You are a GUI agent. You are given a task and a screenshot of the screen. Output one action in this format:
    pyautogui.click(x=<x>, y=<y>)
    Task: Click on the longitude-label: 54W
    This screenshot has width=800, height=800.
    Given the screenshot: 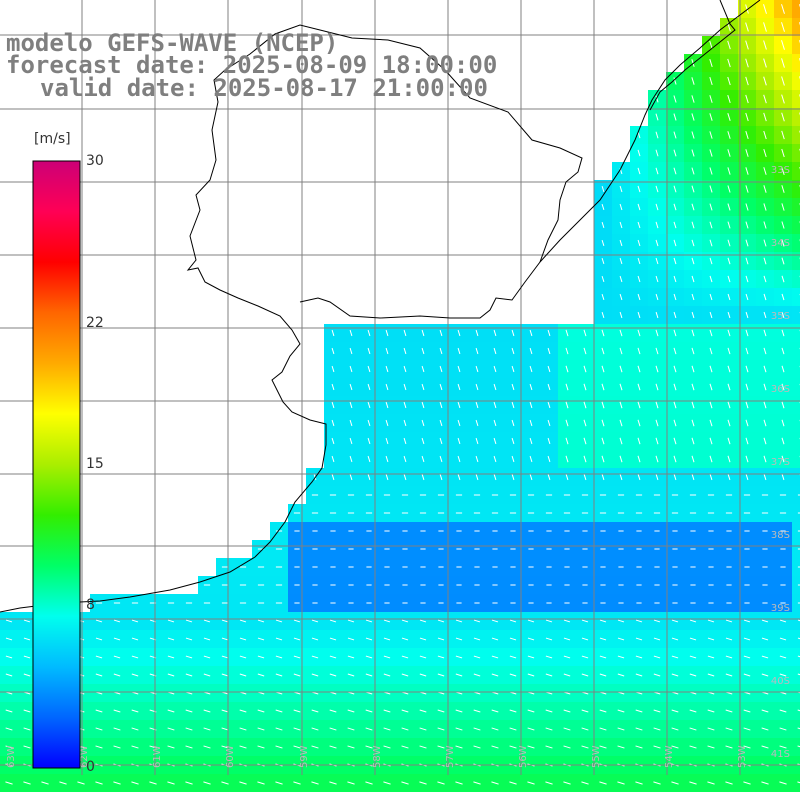 What is the action you would take?
    pyautogui.click(x=669, y=756)
    